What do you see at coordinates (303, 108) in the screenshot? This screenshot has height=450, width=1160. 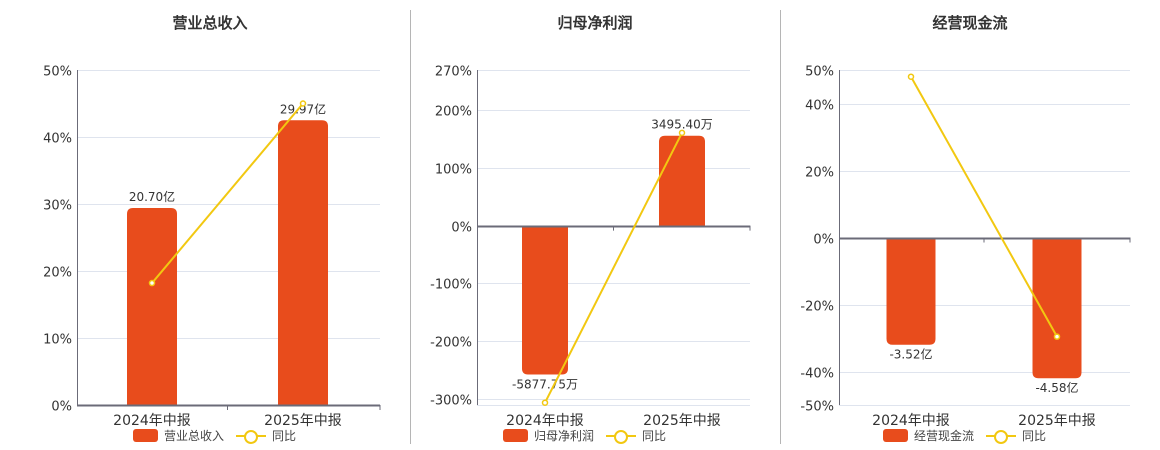 I see `bar-value-label: 29.97亿` at bounding box center [303, 108].